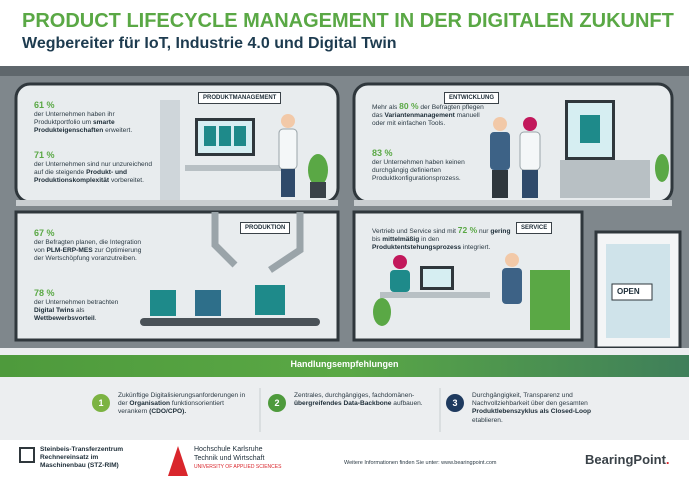 The image size is (689, 487). What do you see at coordinates (69, 251) in the screenshot?
I see `text: PLM-ERP-MES` at bounding box center [69, 251].